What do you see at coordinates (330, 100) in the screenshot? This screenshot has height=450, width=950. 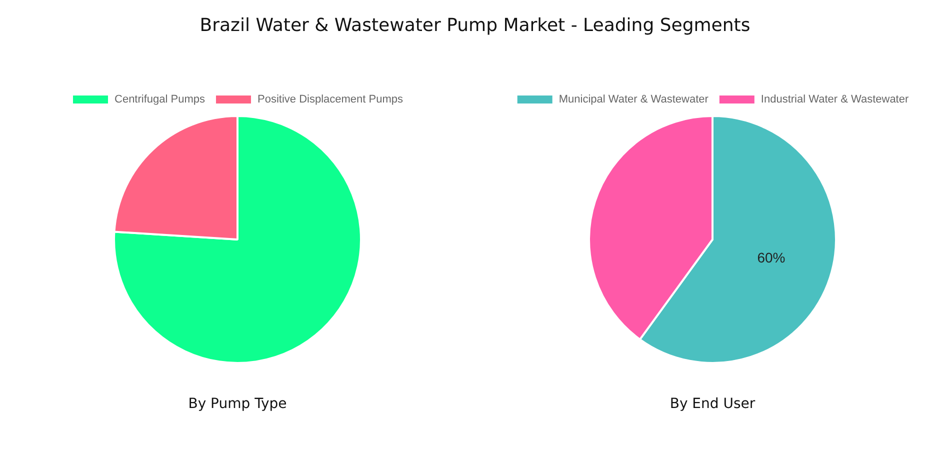 I see `legend-label: Positive Displacement Pumps` at bounding box center [330, 100].